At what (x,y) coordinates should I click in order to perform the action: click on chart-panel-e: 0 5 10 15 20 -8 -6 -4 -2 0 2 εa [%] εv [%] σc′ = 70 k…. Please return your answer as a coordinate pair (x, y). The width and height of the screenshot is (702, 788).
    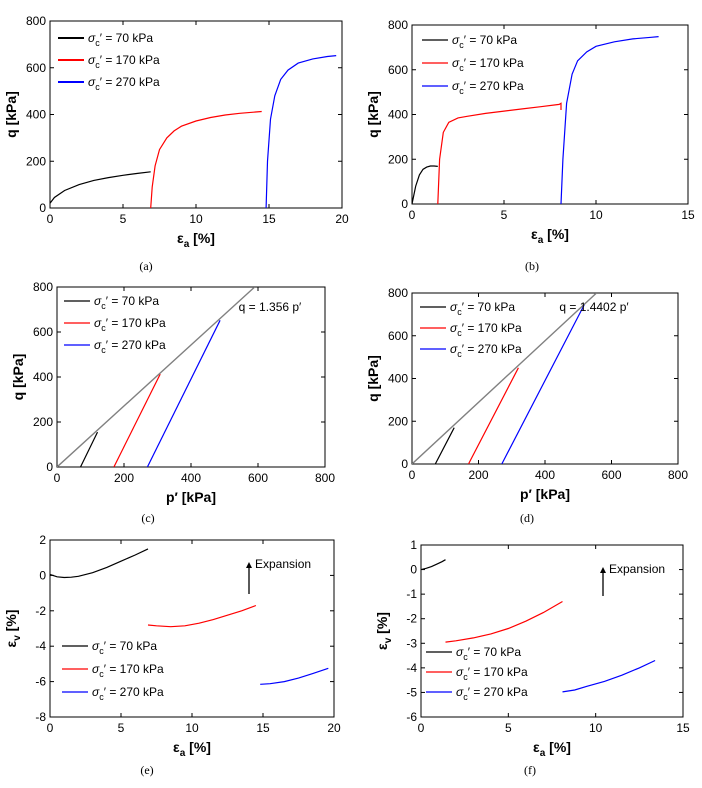
    Looking at the image, I should click on (172, 655).